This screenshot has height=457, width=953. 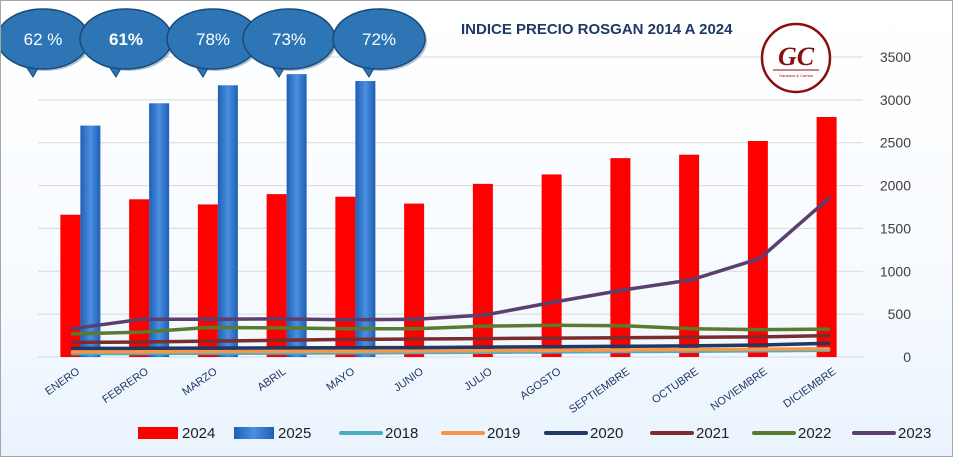 I want to click on bar-2024-mayo, so click(x=345, y=276).